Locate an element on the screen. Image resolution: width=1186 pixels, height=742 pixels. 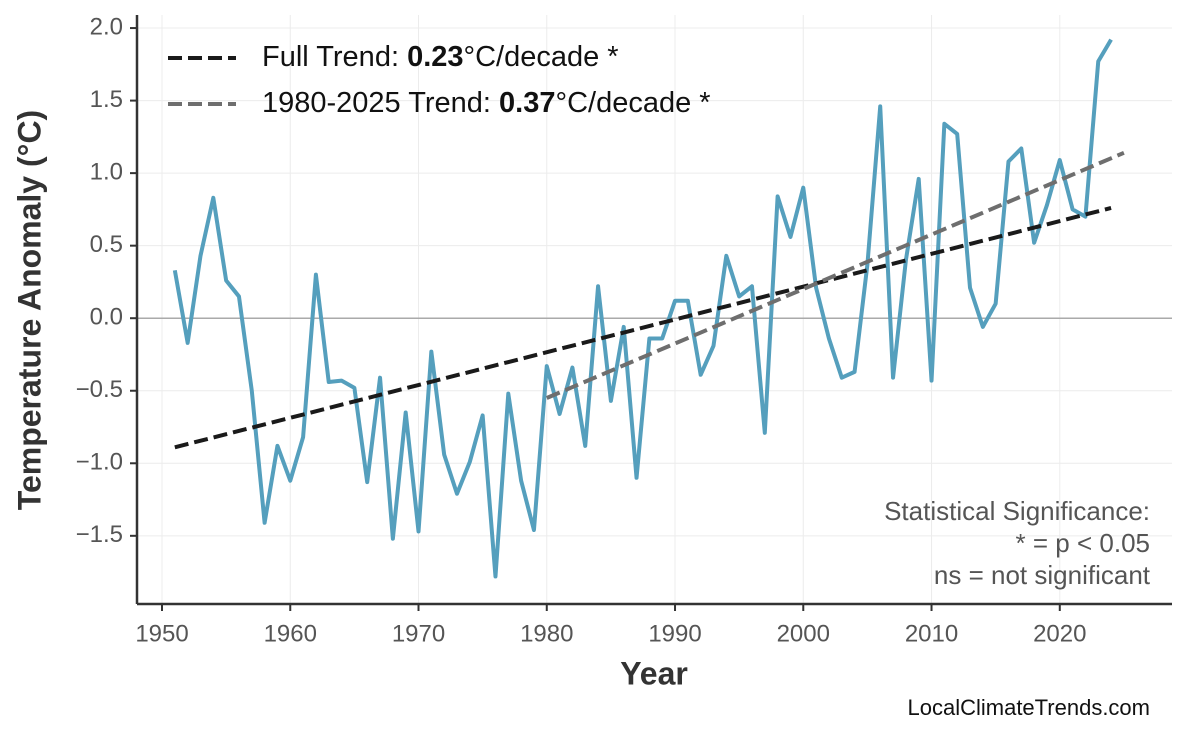
annotation: ns = not significant is located at coordinates (1042, 575).